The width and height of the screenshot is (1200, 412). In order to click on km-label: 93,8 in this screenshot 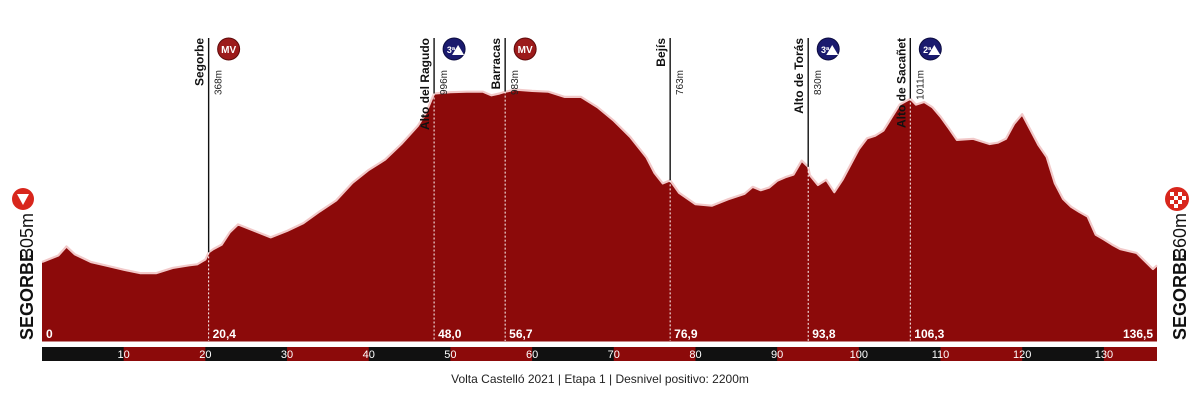, I will do `click(824, 334)`.